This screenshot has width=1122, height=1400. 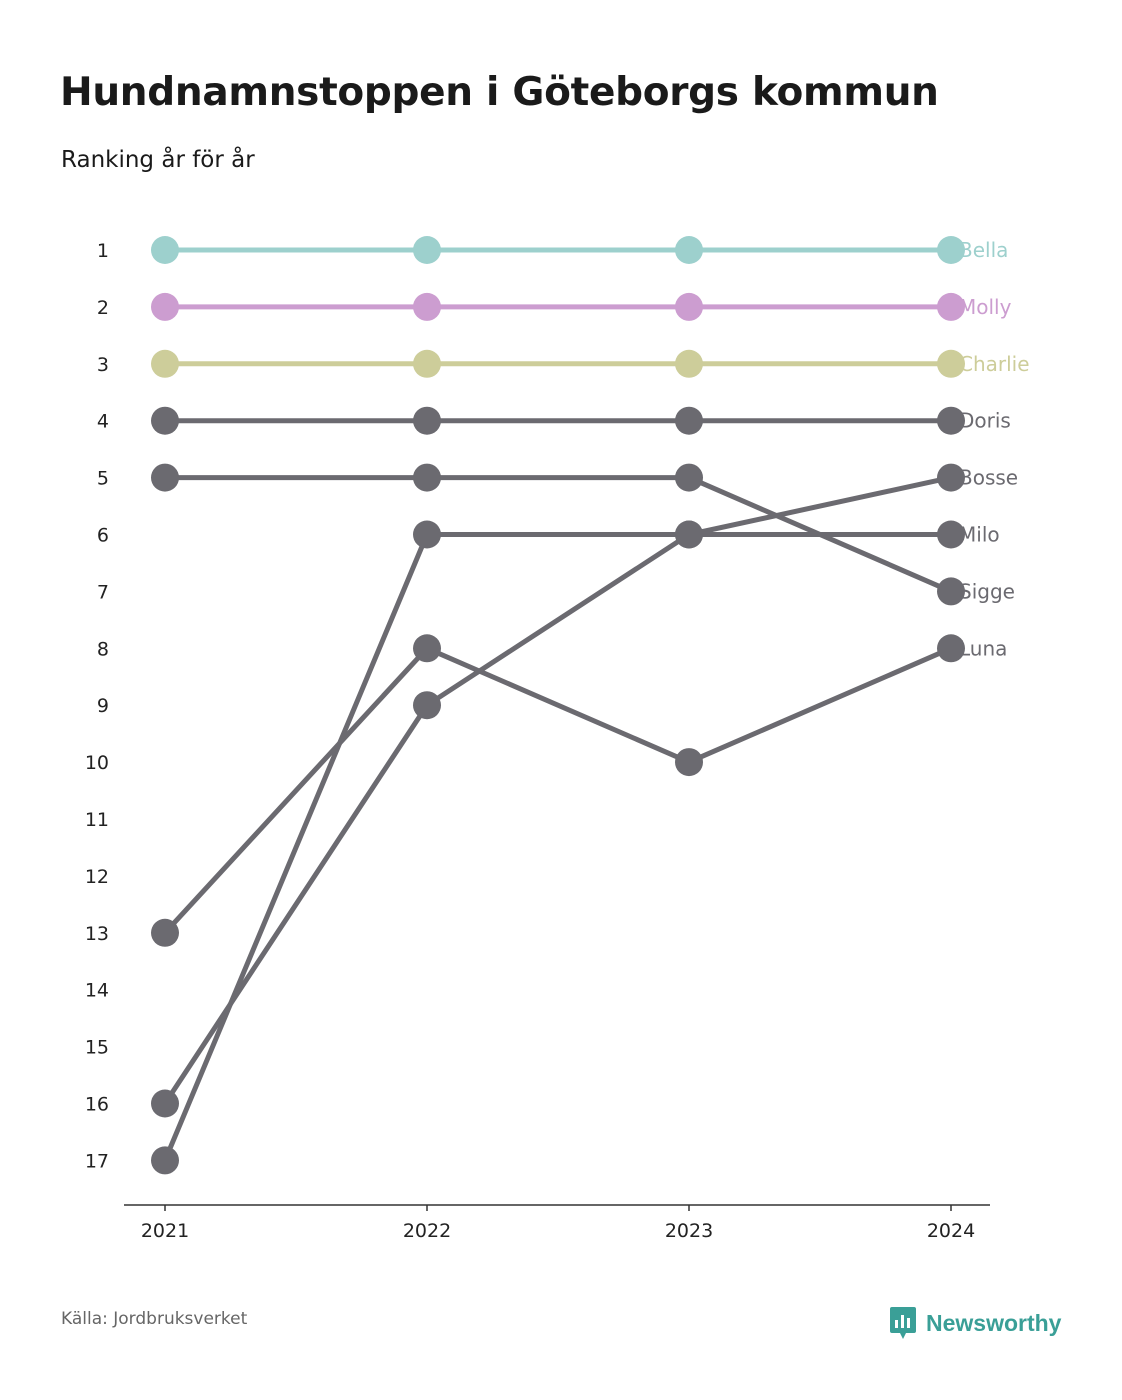 What do you see at coordinates (103, 592) in the screenshot?
I see `y-tick-label: 7` at bounding box center [103, 592].